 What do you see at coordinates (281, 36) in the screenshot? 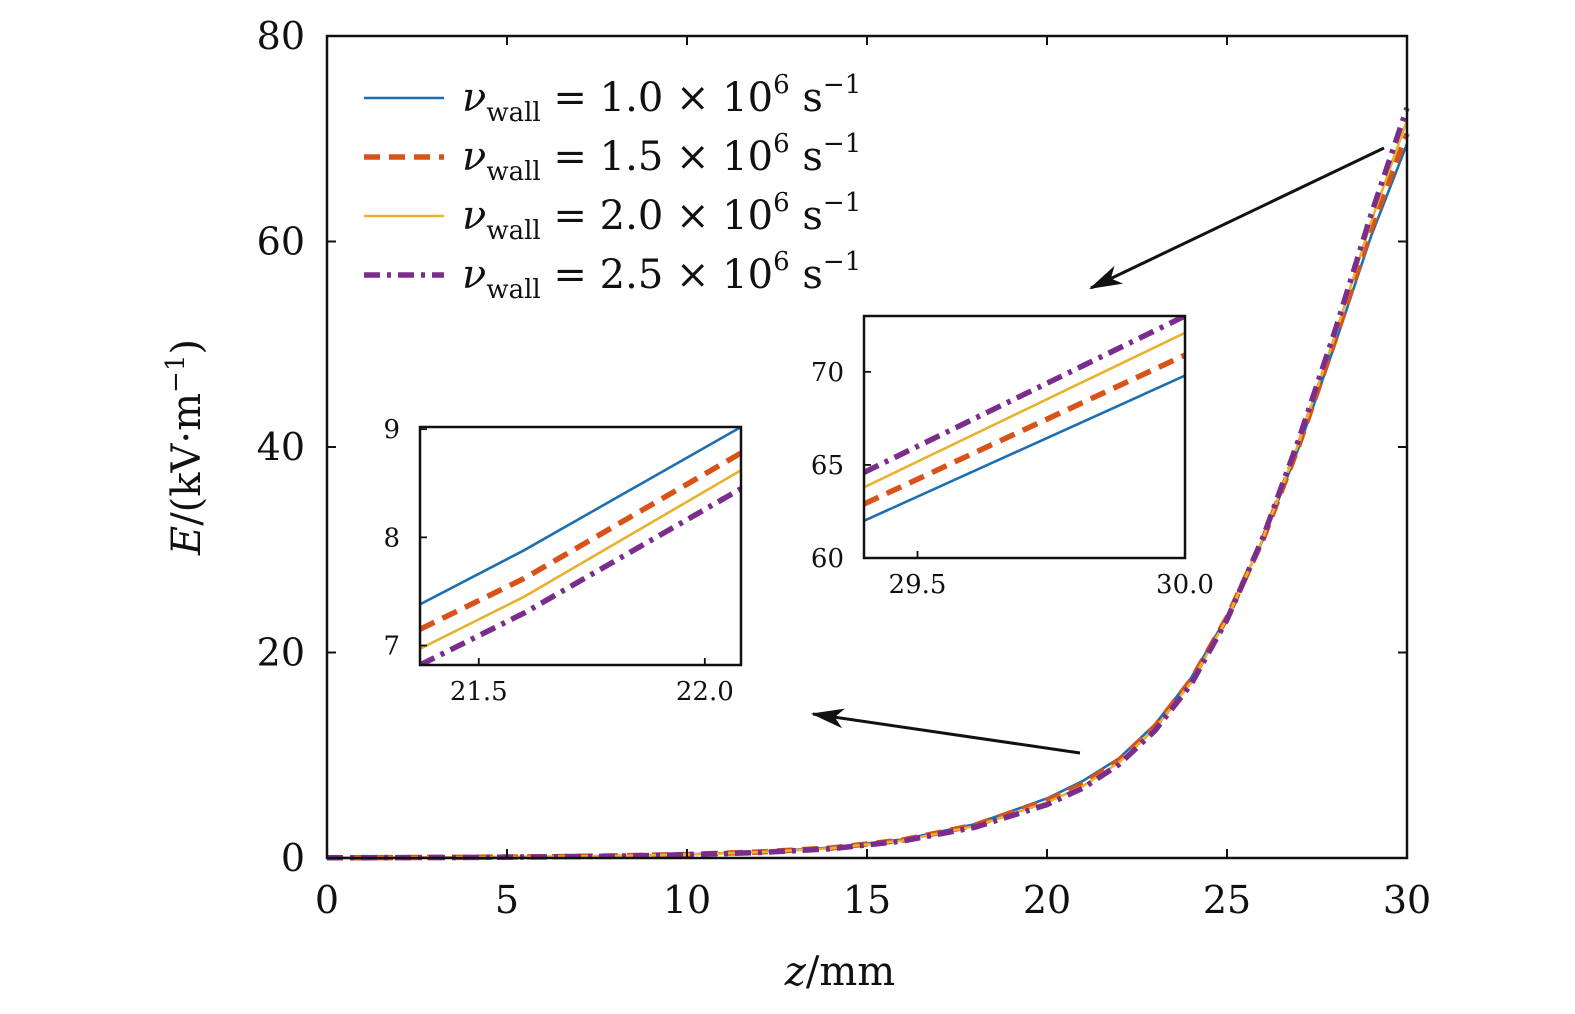
I see `y-tick-label: 80` at bounding box center [281, 36].